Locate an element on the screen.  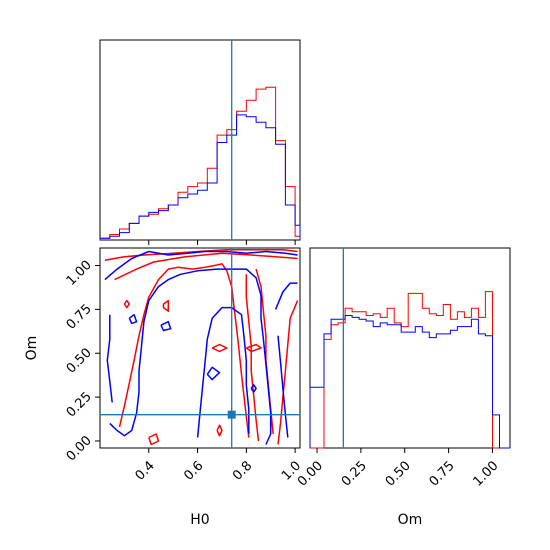
tick-label-om-x-4: 1.00 is located at coordinates (485, 473).